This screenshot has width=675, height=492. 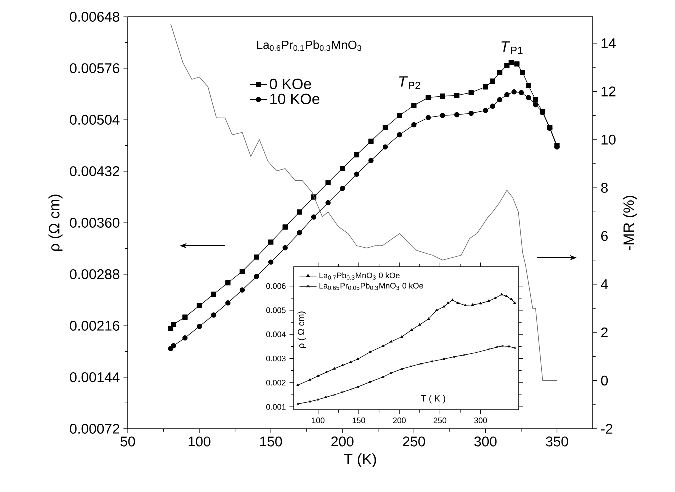 I want to click on y-tick-label: 0.005, so click(x=276, y=311).